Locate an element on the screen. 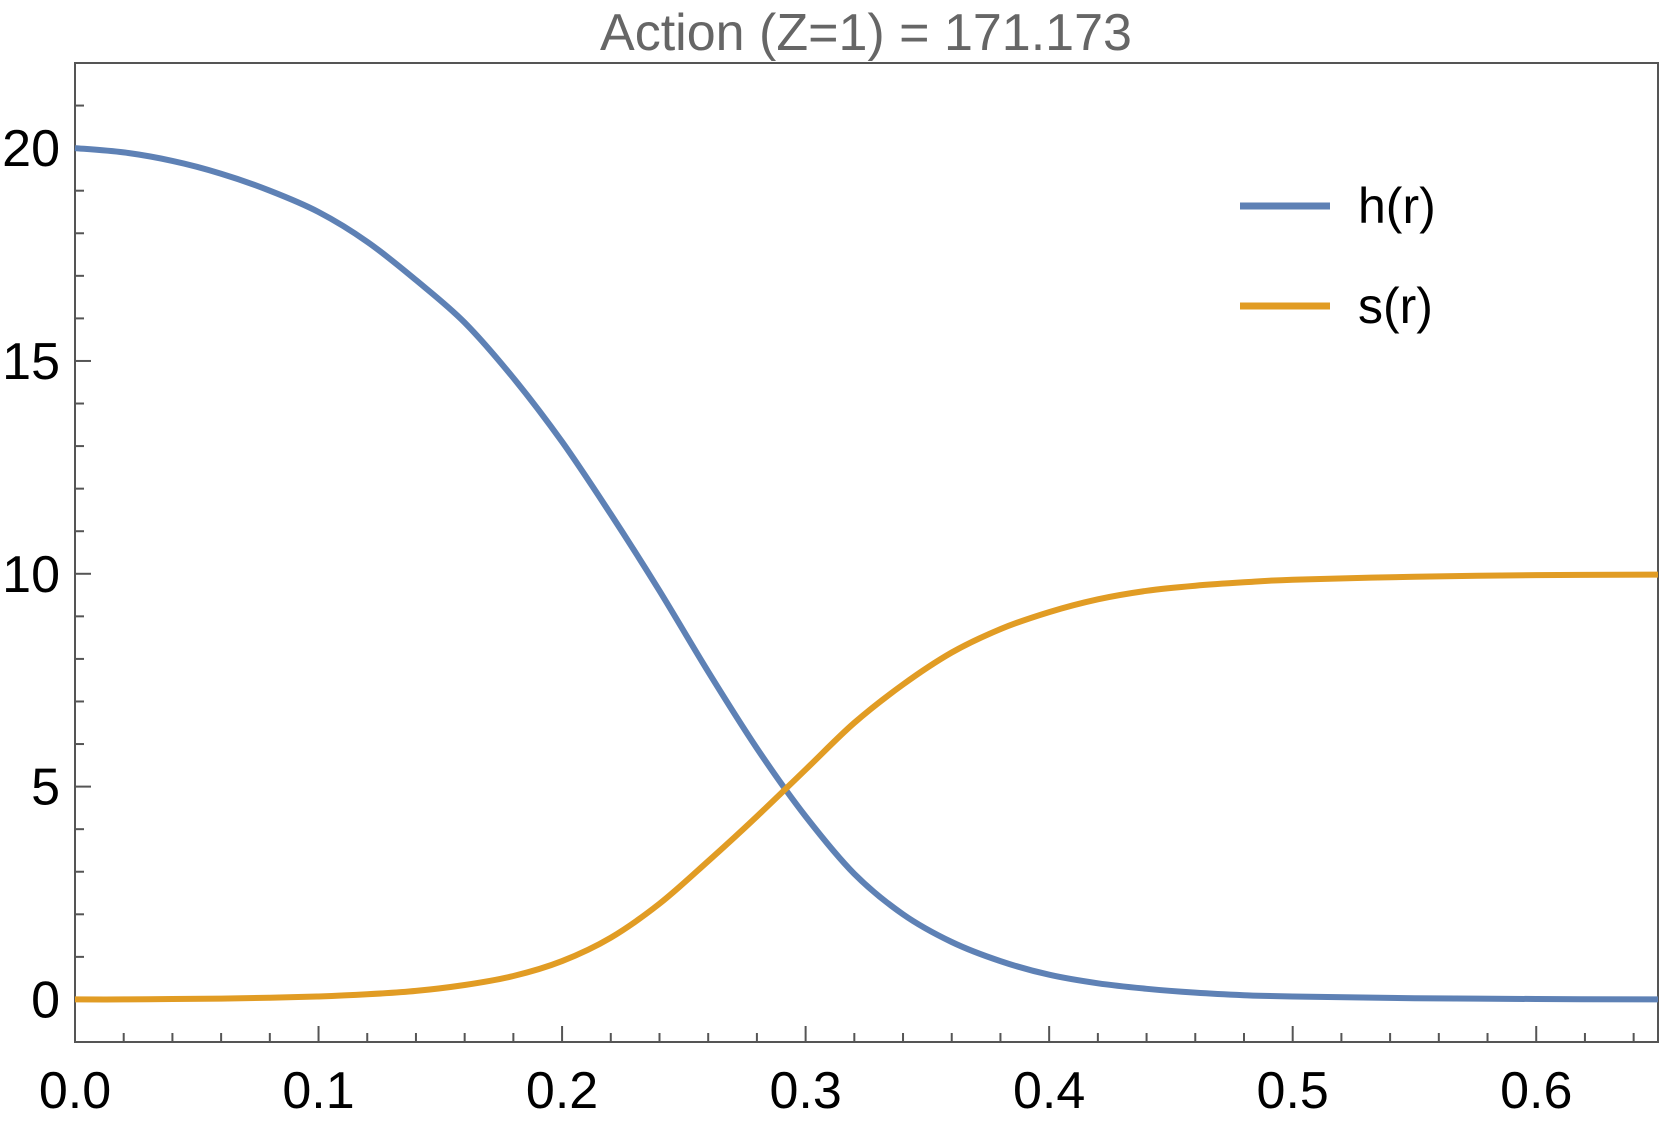  chart-title: Action (Z=1) = 171.173 is located at coordinates (866, 33).